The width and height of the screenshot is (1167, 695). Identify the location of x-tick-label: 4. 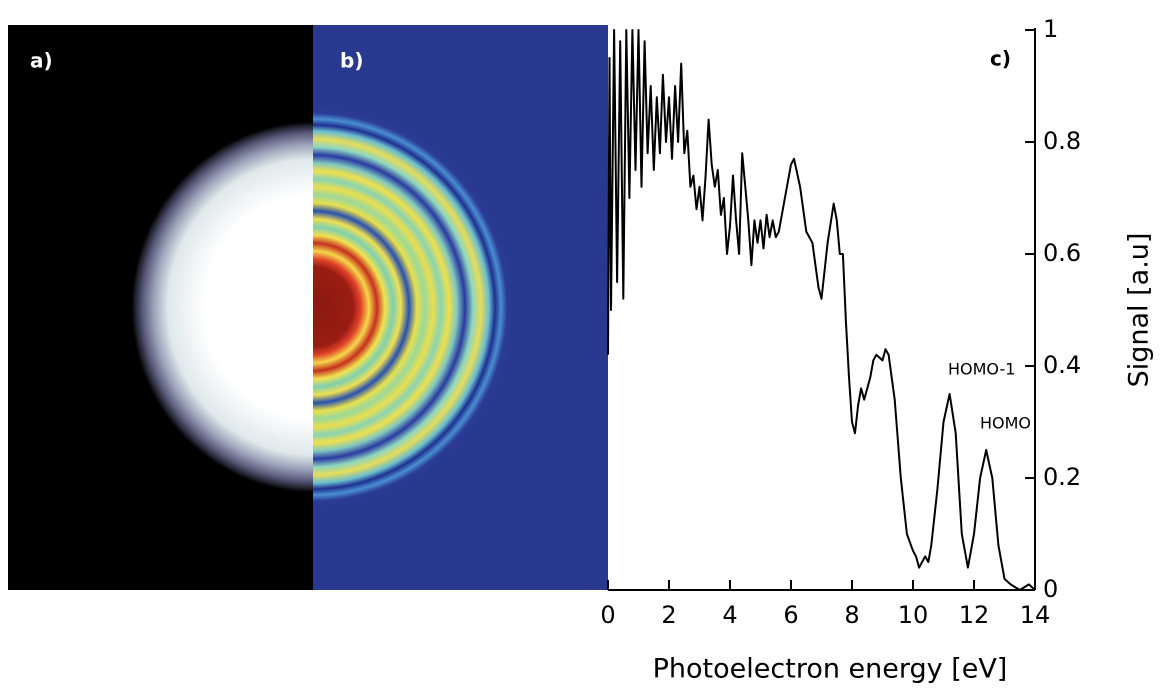
(729, 615).